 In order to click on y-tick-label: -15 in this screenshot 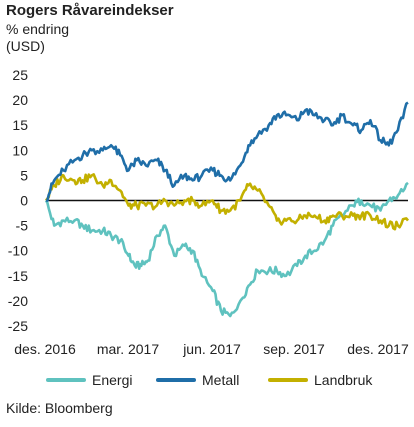, I will do `click(18, 276)`.